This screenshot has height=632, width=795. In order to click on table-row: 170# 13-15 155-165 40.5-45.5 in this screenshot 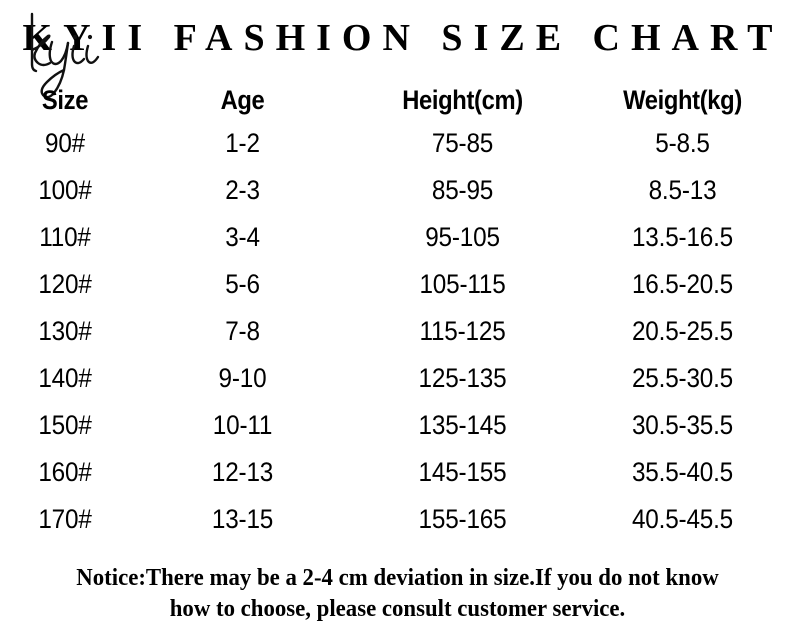, I will do `click(397, 519)`.